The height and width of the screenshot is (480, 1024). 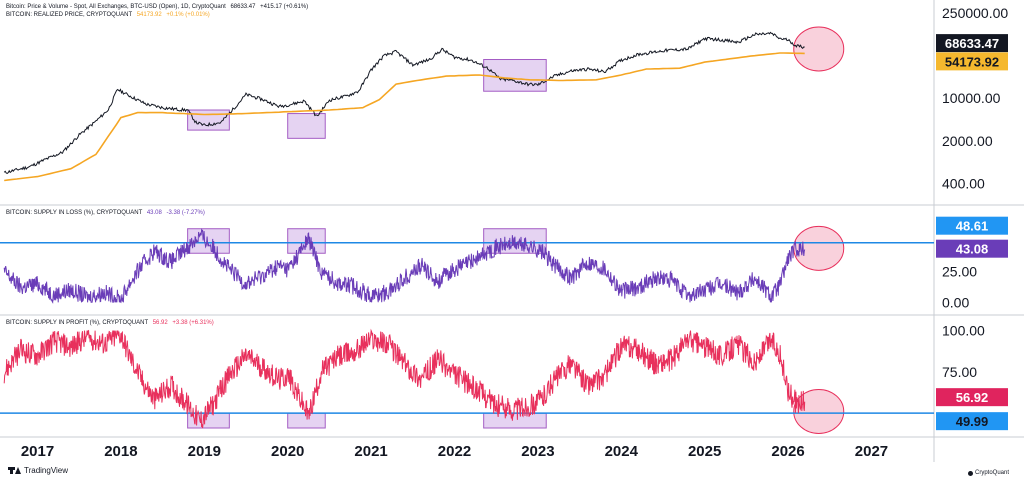 I want to click on loss-legend-change: -3.38 (-7.27%), so click(x=185, y=213).